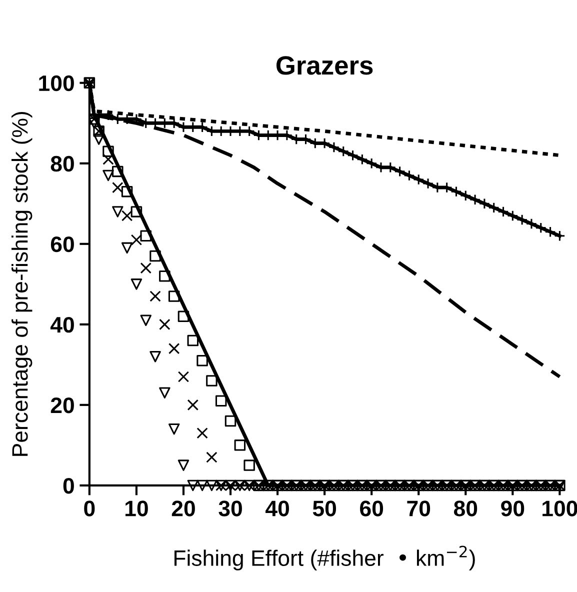 This screenshot has height=592, width=577. I want to click on x-tick-label: 20, so click(183, 508).